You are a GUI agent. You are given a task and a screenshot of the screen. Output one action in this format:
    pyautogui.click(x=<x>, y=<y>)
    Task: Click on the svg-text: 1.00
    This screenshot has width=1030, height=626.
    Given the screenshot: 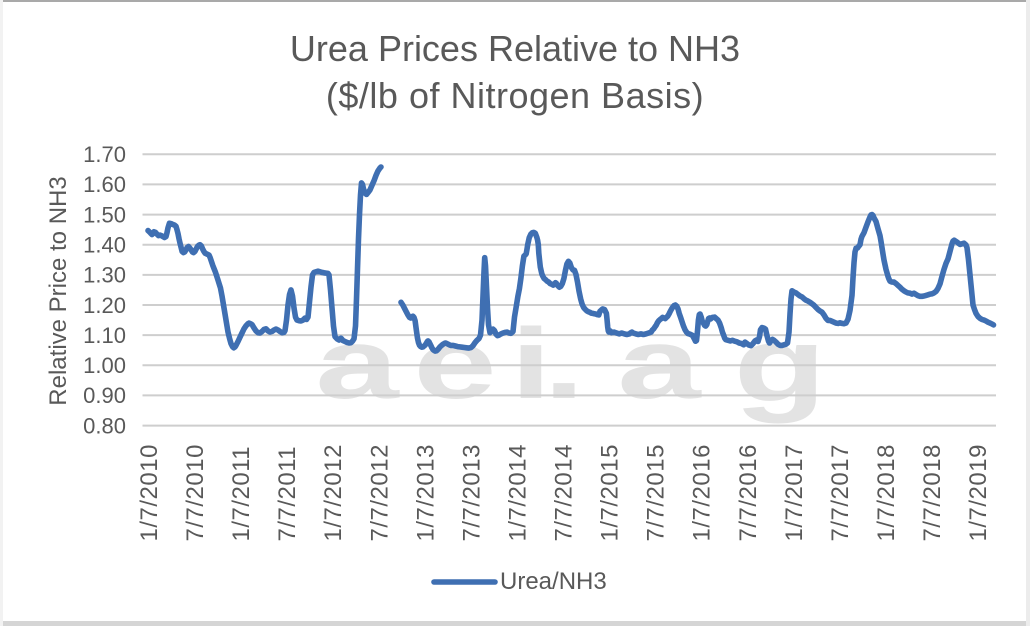 What is the action you would take?
    pyautogui.click(x=104, y=365)
    